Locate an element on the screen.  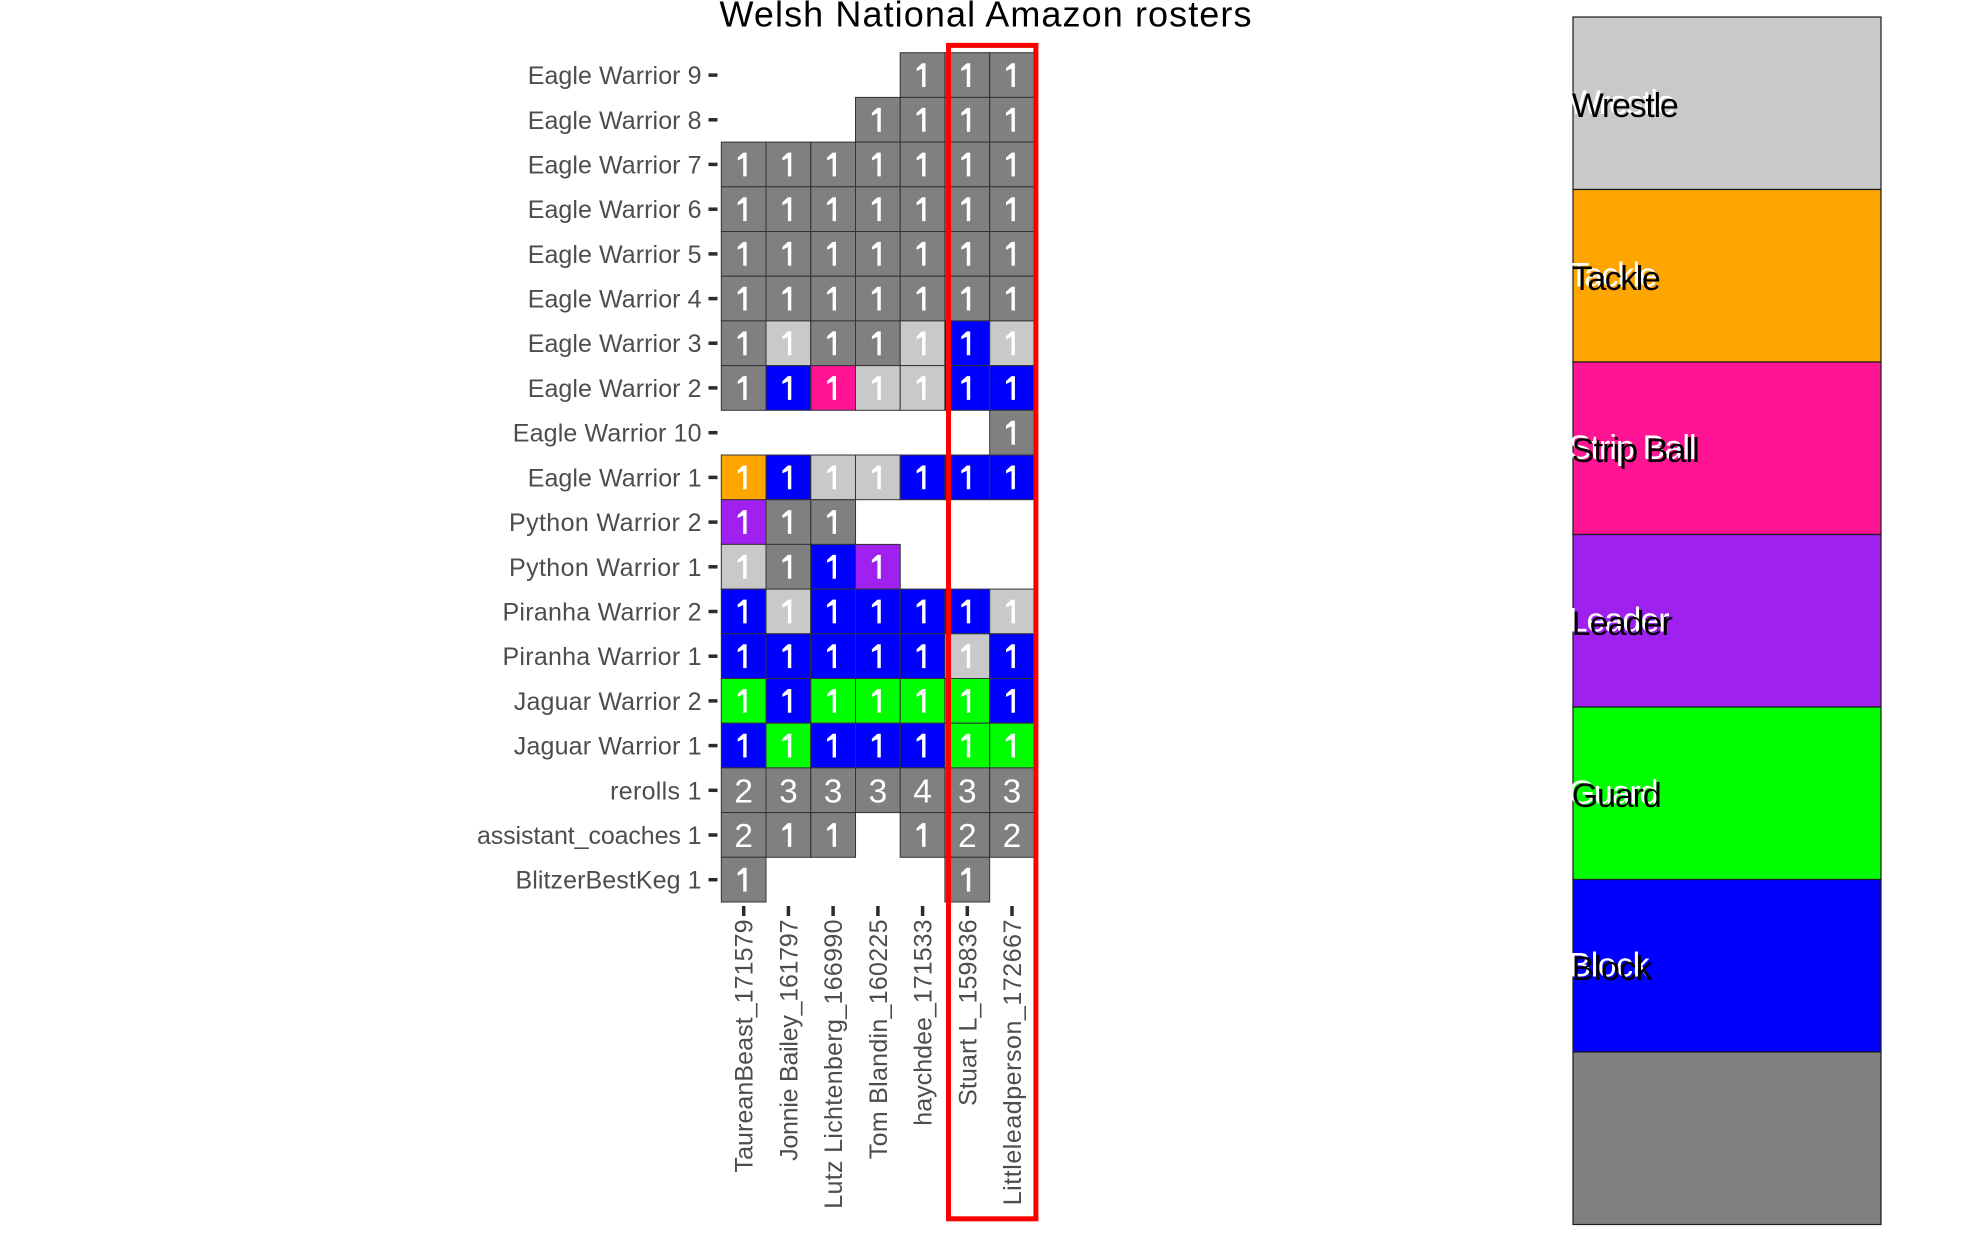
svg-text: TaureanBeast_171579 is located at coordinates (745, 1046).